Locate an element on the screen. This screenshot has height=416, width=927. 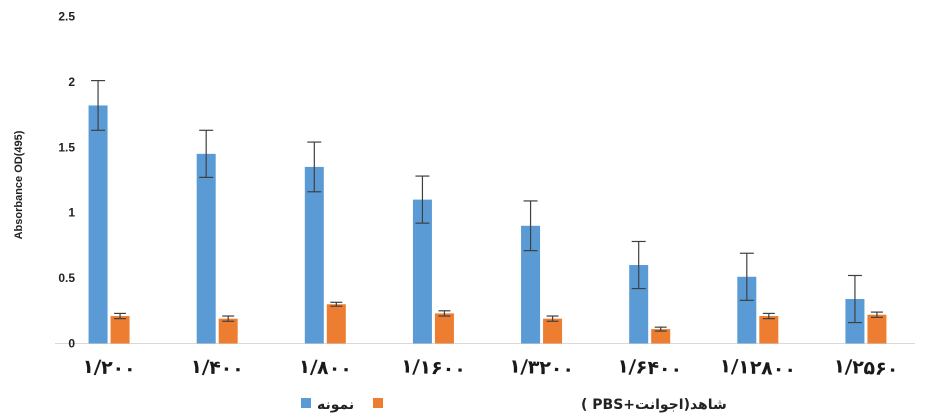
x-tick-label: ۱/۲۰۰ is located at coordinates (109, 368).